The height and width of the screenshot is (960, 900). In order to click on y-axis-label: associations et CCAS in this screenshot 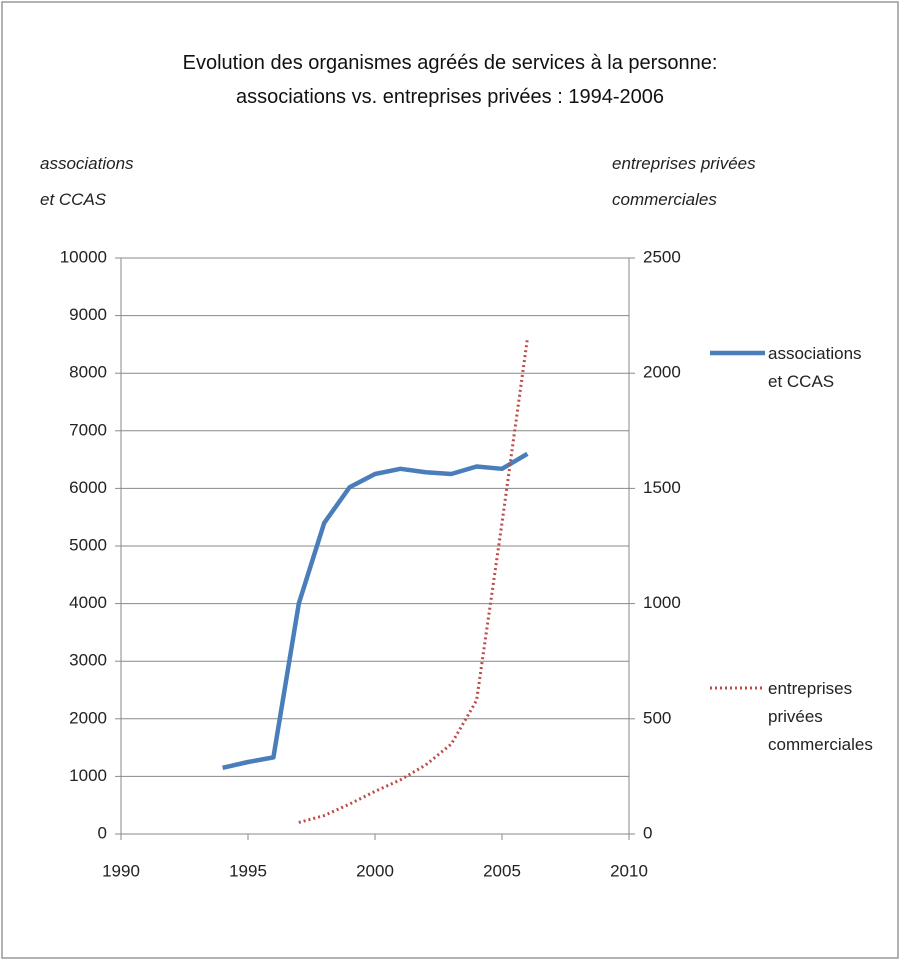, I will do `click(87, 181)`.